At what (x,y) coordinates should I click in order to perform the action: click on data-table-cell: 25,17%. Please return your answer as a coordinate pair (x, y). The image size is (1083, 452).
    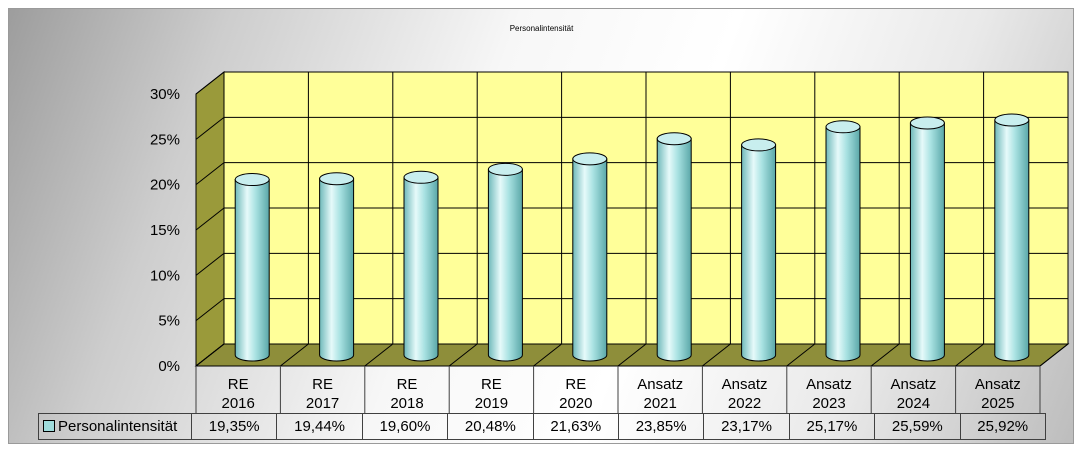
    Looking at the image, I should click on (832, 426).